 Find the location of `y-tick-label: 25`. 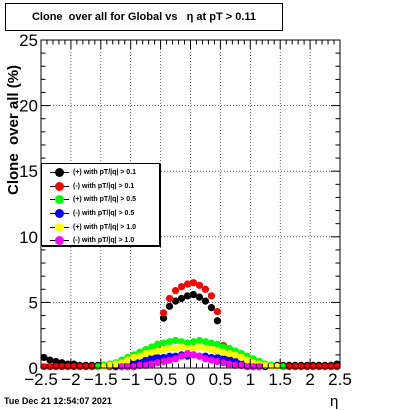

y-tick-label: 25 is located at coordinates (28, 40).